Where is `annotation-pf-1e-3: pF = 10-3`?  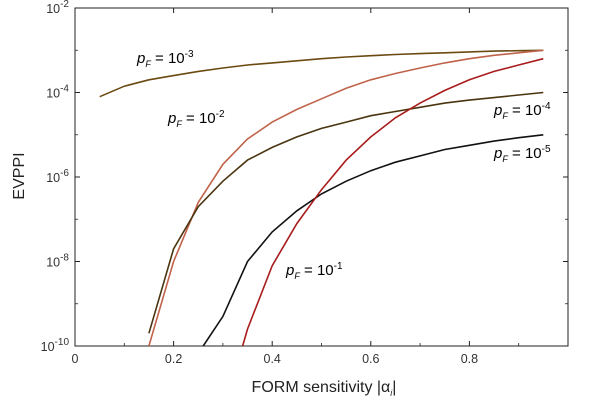 annotation-pf-1e-3: pF = 10-3 is located at coordinates (165, 59).